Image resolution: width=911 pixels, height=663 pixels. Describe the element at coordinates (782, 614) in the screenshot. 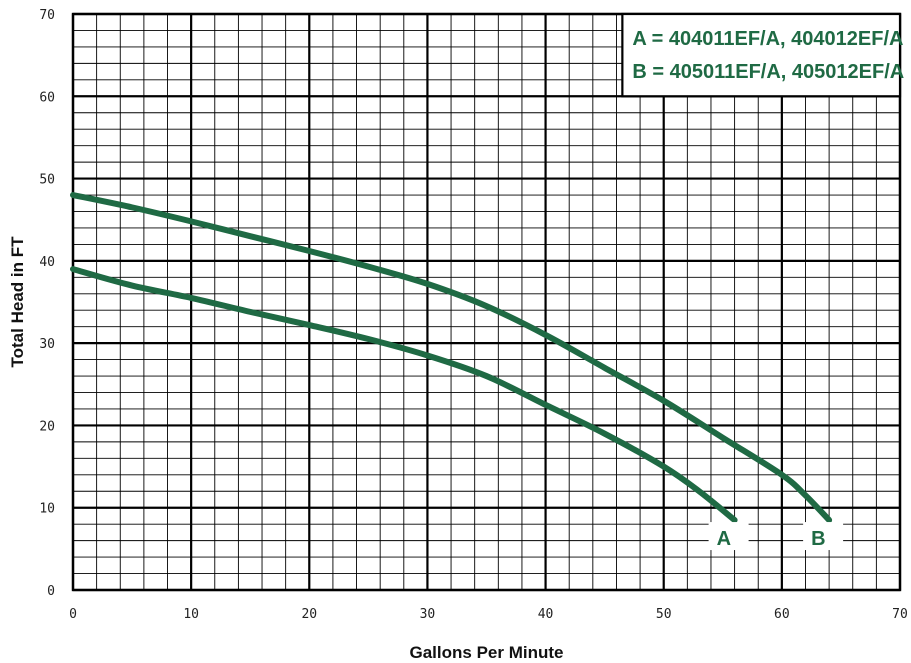

I see `x-tick-label: 60` at that location.